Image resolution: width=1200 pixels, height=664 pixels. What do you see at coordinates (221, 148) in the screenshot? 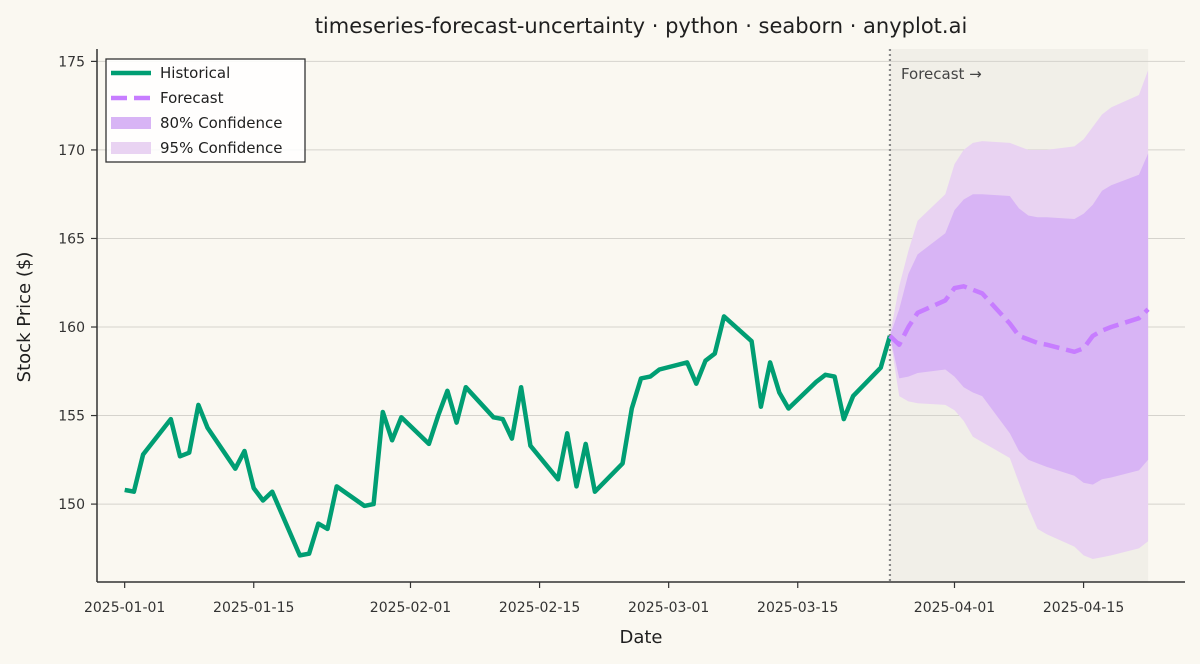
I see `legend-label: 95% Confidence` at bounding box center [221, 148].